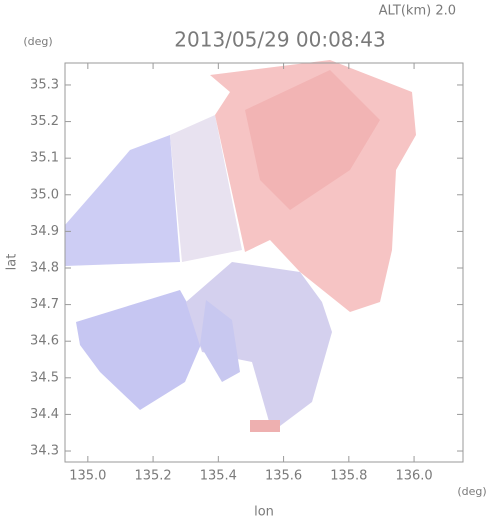  What do you see at coordinates (152, 476) in the screenshot?
I see `x-tick-label: 135.2` at bounding box center [152, 476].